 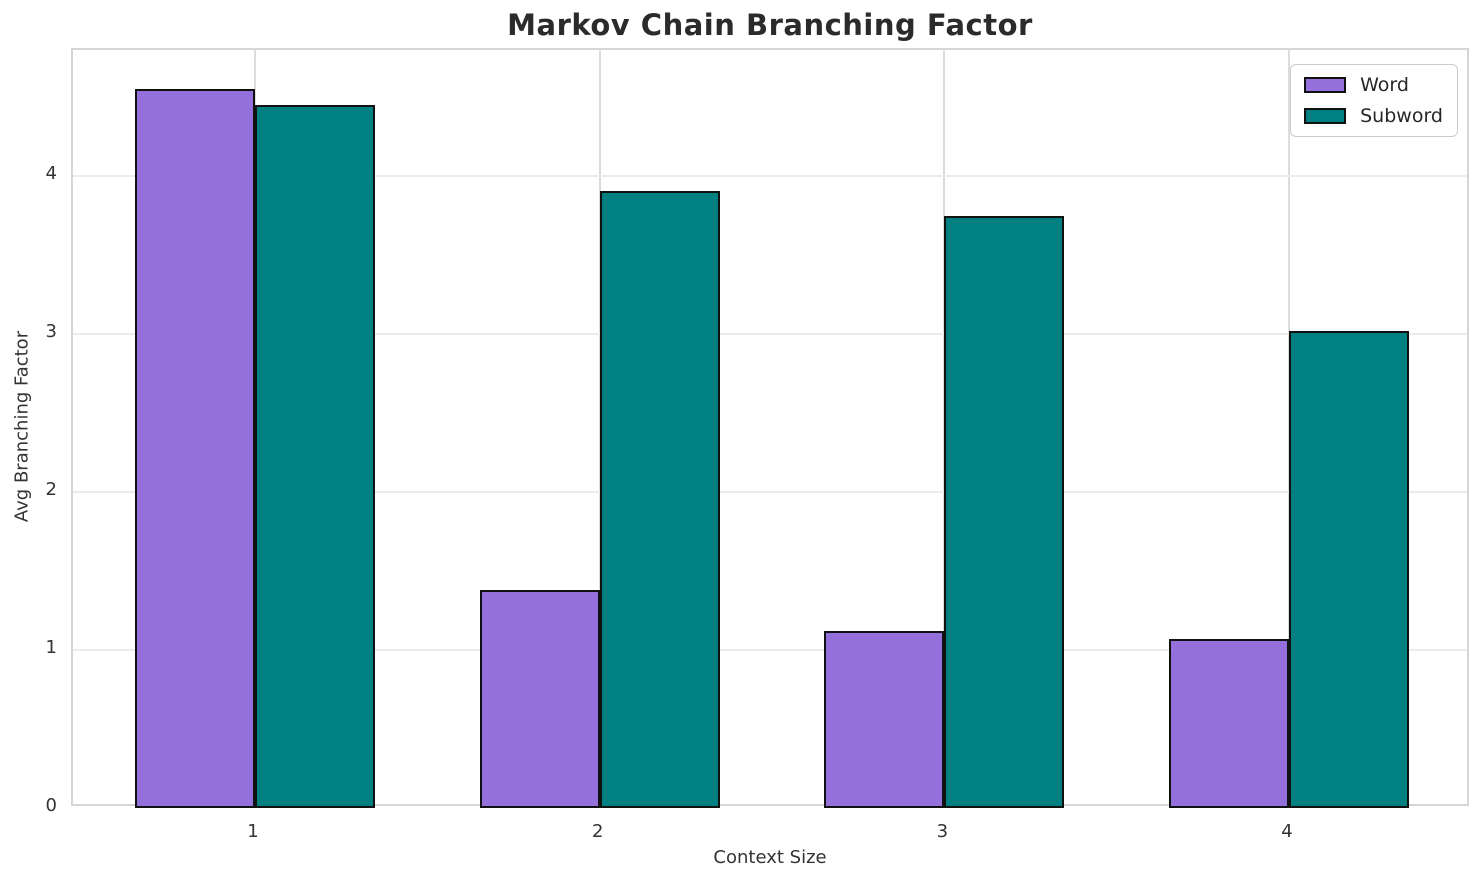 What do you see at coordinates (770, 857) in the screenshot?
I see `x-axis-label: Context Size` at bounding box center [770, 857].